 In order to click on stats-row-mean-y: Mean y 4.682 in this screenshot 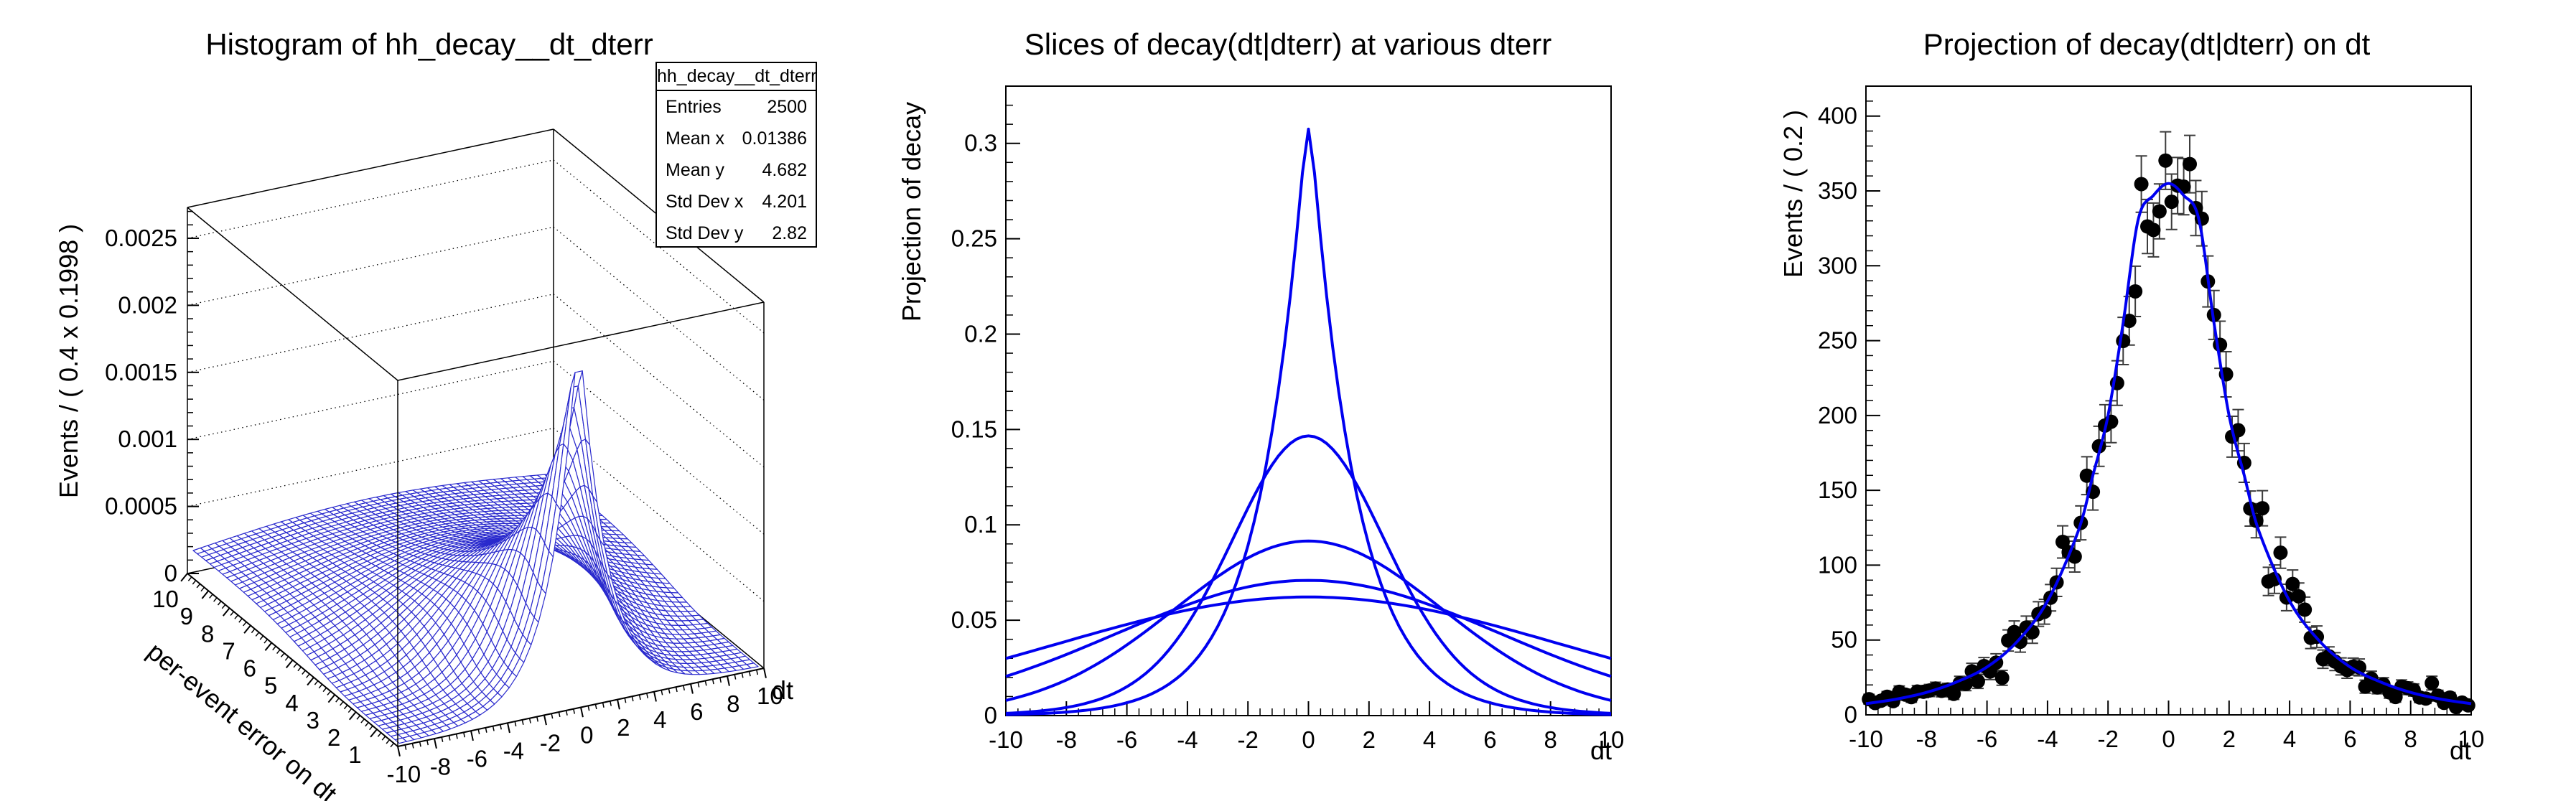, I will do `click(736, 170)`.